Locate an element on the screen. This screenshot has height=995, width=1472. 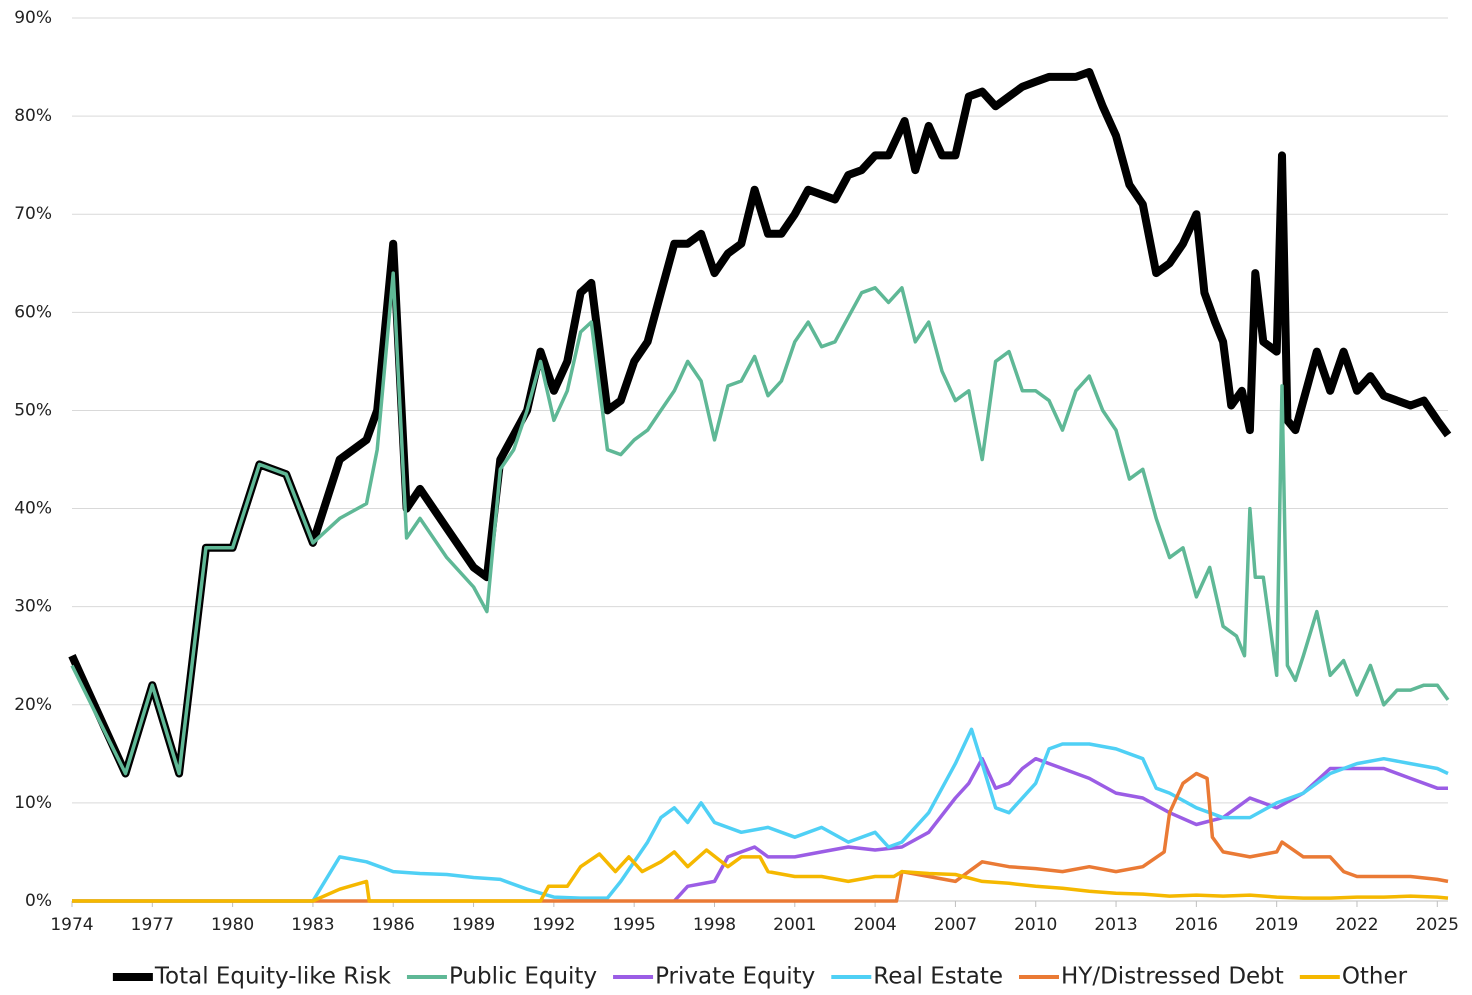
y-tick-label: 40% is located at coordinates (33, 509).